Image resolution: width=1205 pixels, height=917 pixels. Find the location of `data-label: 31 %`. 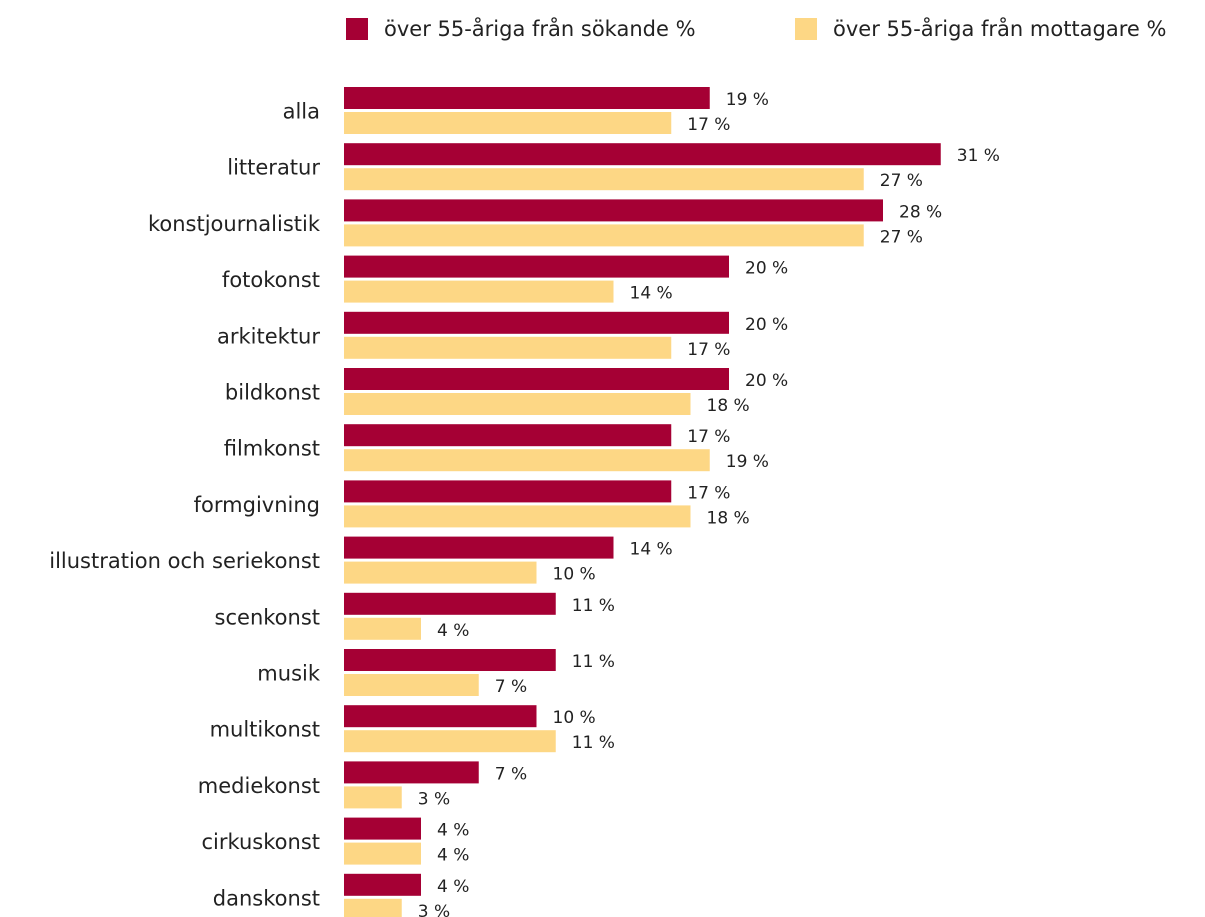

data-label: 31 % is located at coordinates (978, 156).